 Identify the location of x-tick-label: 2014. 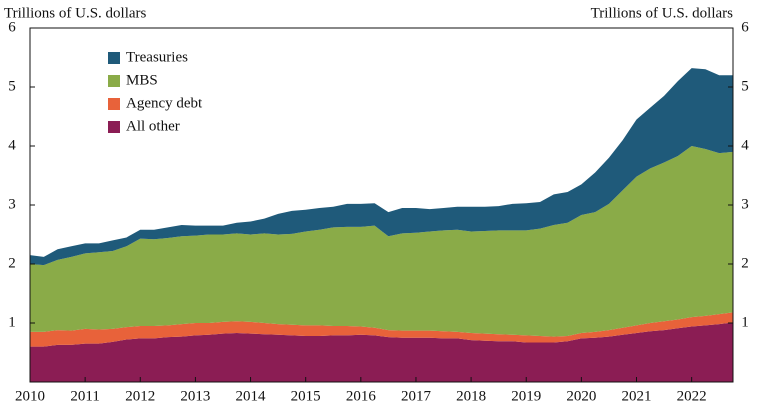
(251, 396).